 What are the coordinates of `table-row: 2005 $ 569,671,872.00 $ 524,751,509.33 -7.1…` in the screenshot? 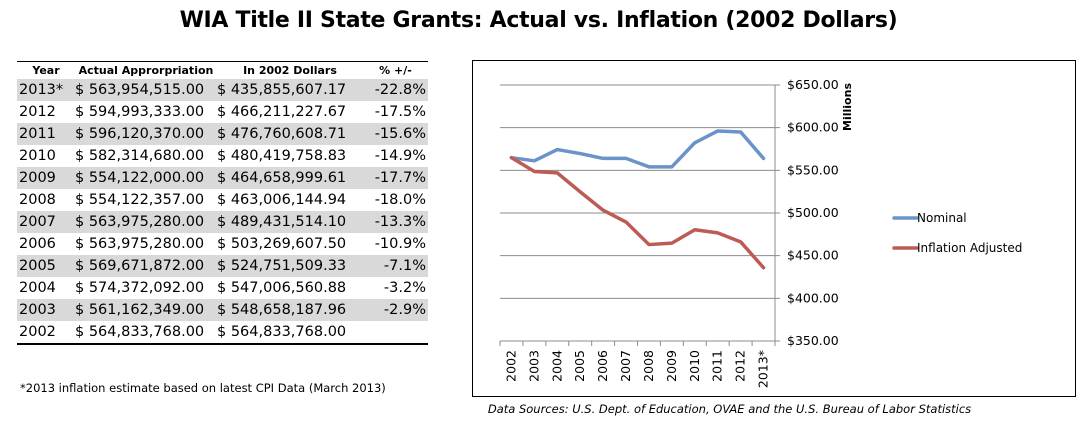 It's located at (222, 266).